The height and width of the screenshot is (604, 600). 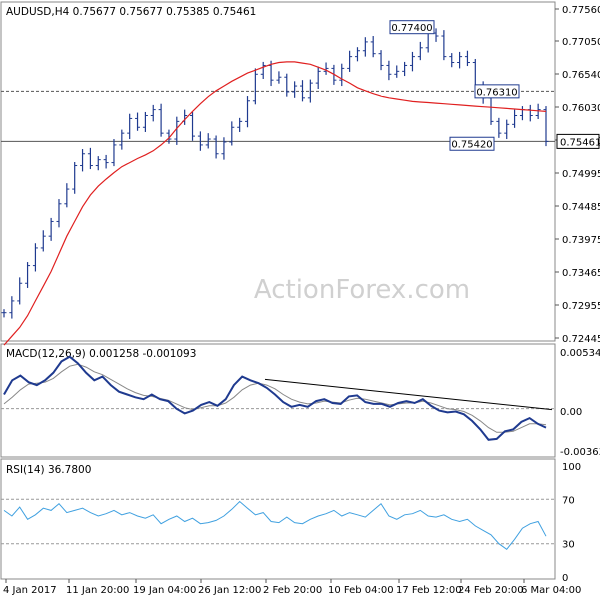 I want to click on macd-y-tick-label: 0.00, so click(x=571, y=412).